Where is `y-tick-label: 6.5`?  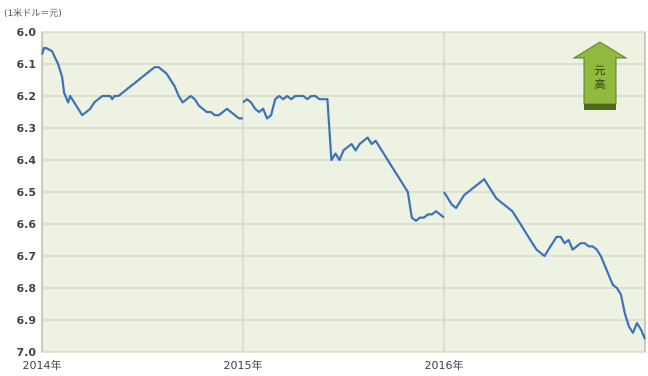 y-tick-label: 6.5 is located at coordinates (27, 192).